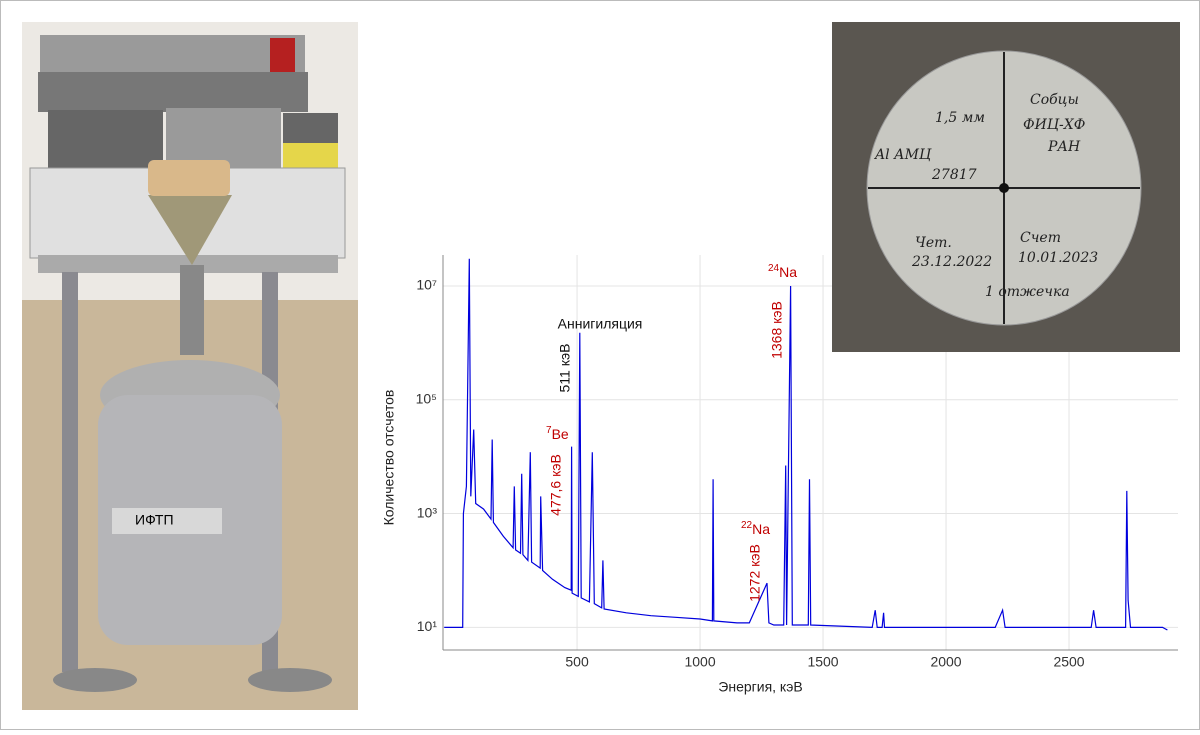 The height and width of the screenshot is (735, 1200). I want to click on x-axis-label: Энергия, кэВ, so click(760, 687).